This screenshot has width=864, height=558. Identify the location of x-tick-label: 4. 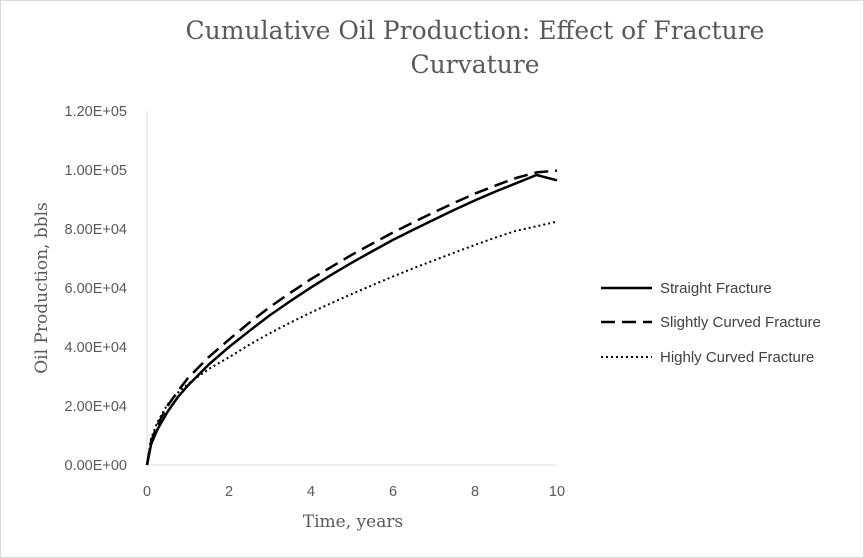
(311, 492).